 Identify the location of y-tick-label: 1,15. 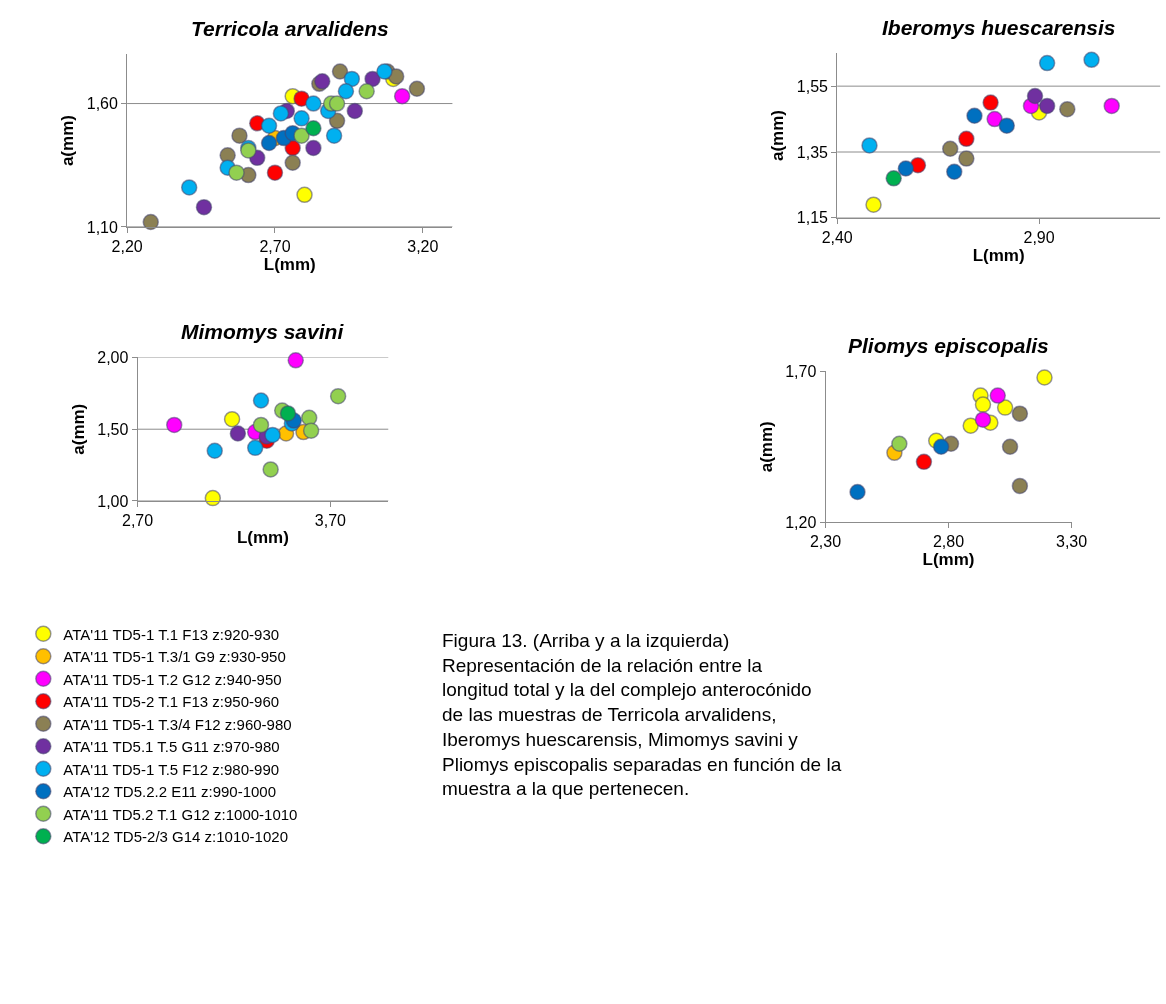
(812, 218).